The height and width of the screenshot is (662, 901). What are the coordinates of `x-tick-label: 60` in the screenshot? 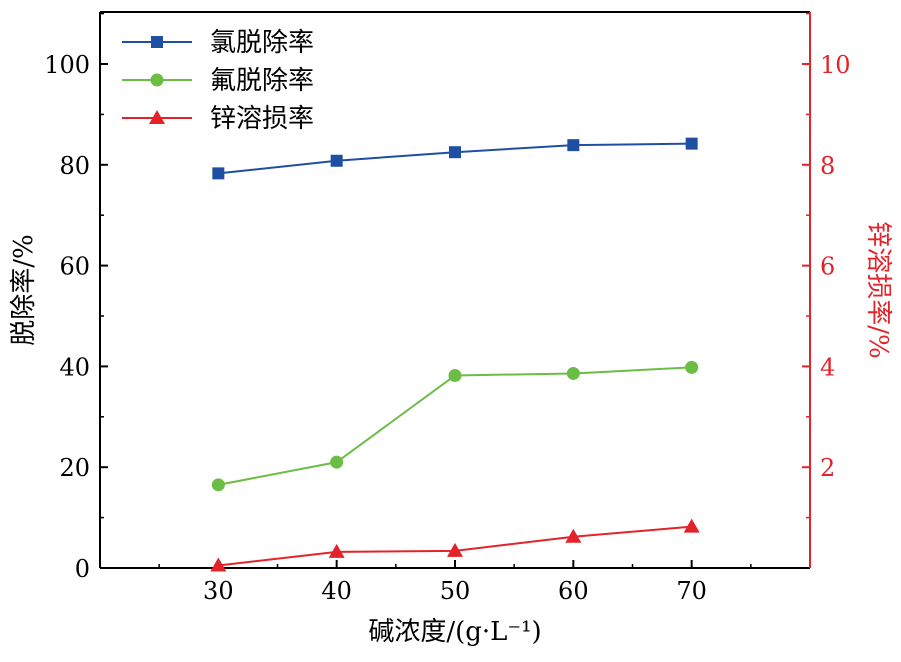 It's located at (573, 591).